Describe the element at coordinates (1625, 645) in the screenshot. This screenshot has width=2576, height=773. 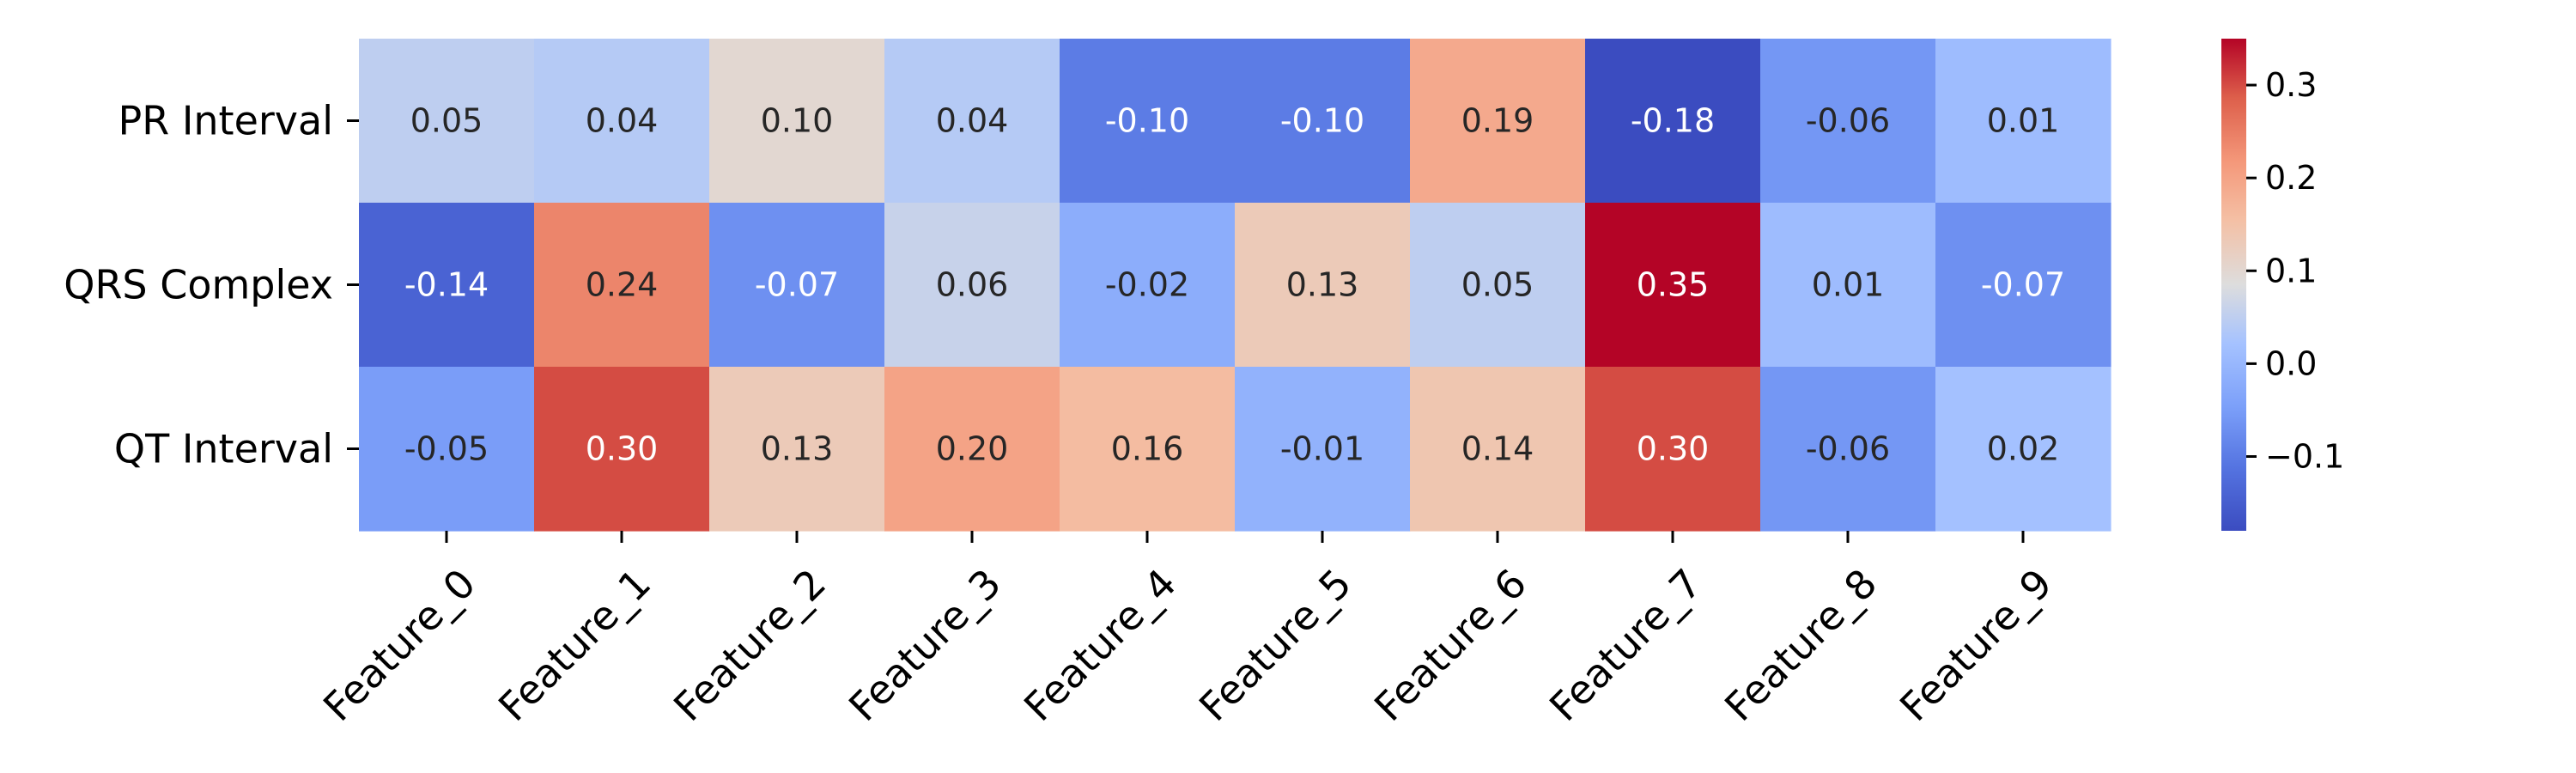
I see `column-label: Feature_7` at that location.